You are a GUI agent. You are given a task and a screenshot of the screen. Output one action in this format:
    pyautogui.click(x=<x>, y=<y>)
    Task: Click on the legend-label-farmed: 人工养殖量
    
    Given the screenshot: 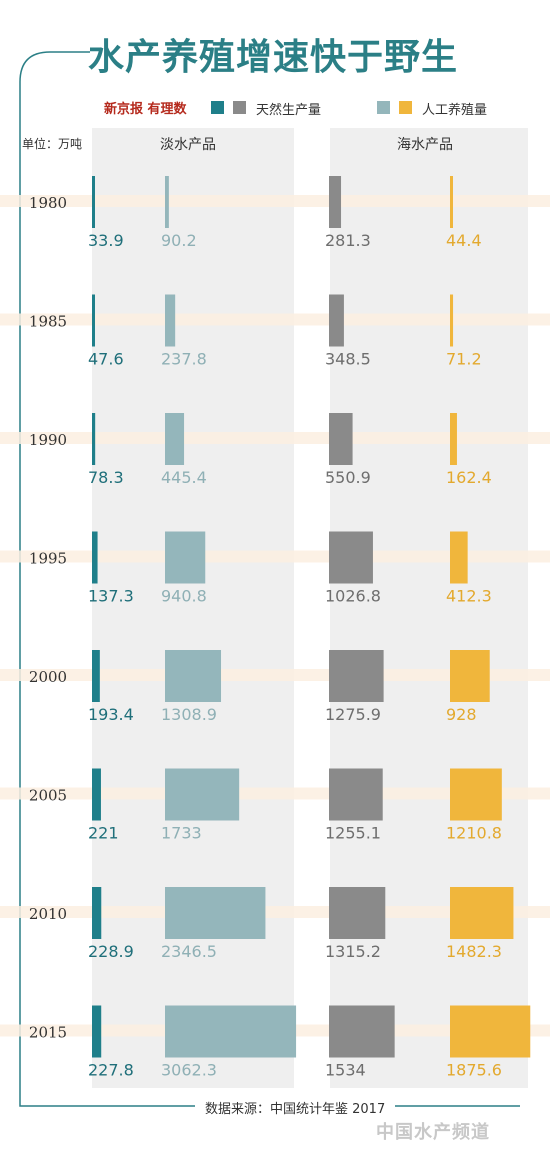 What is the action you would take?
    pyautogui.click(x=455, y=110)
    